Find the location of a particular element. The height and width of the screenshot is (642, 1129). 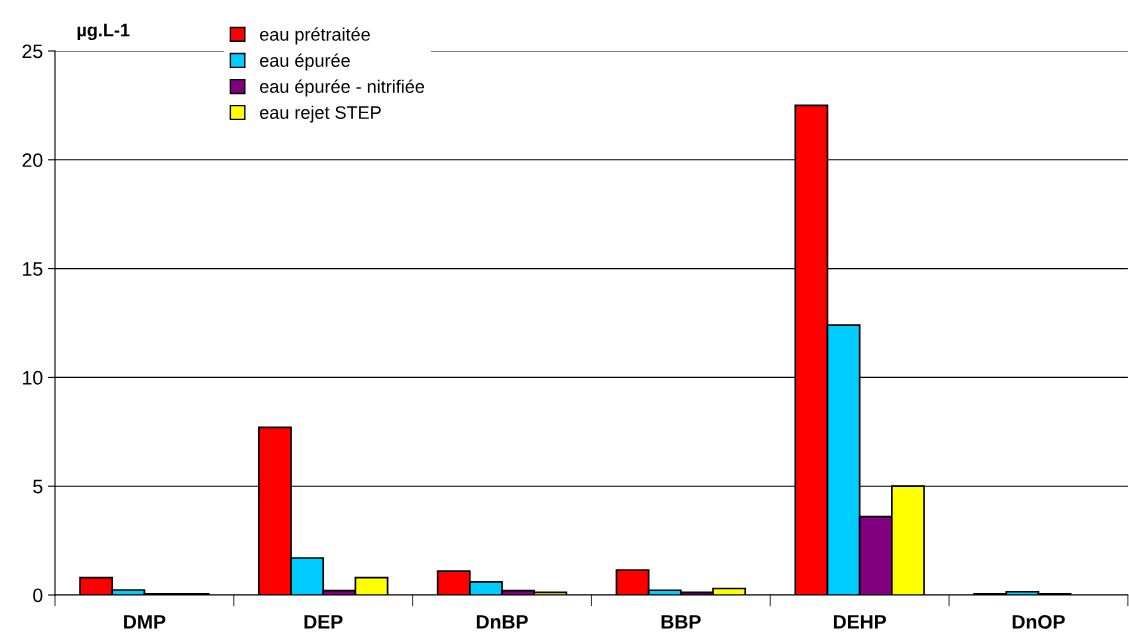

y-tick-label: 5 is located at coordinates (38, 486).